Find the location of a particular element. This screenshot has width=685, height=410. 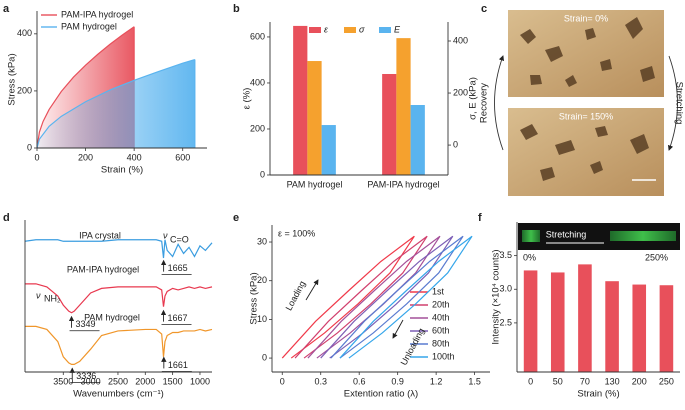

peak-label: 3349 is located at coordinates (86, 324).